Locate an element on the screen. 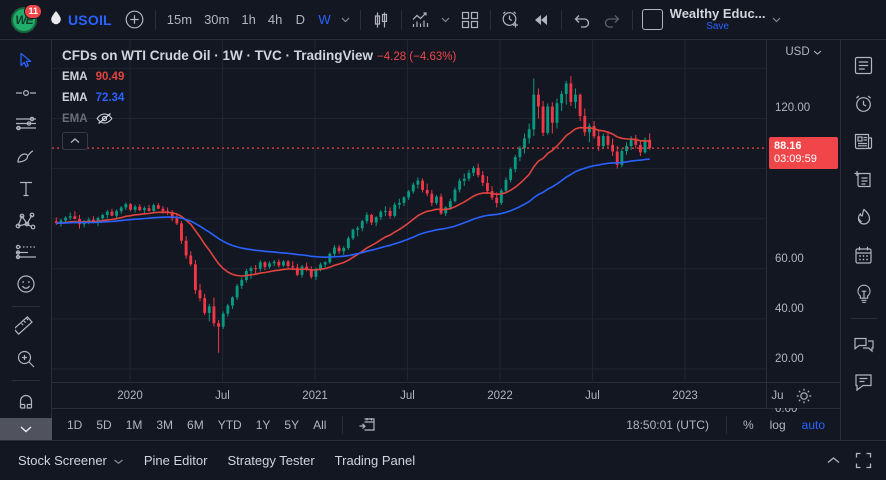 The image size is (886, 480). replay-icon is located at coordinates (540, 19).